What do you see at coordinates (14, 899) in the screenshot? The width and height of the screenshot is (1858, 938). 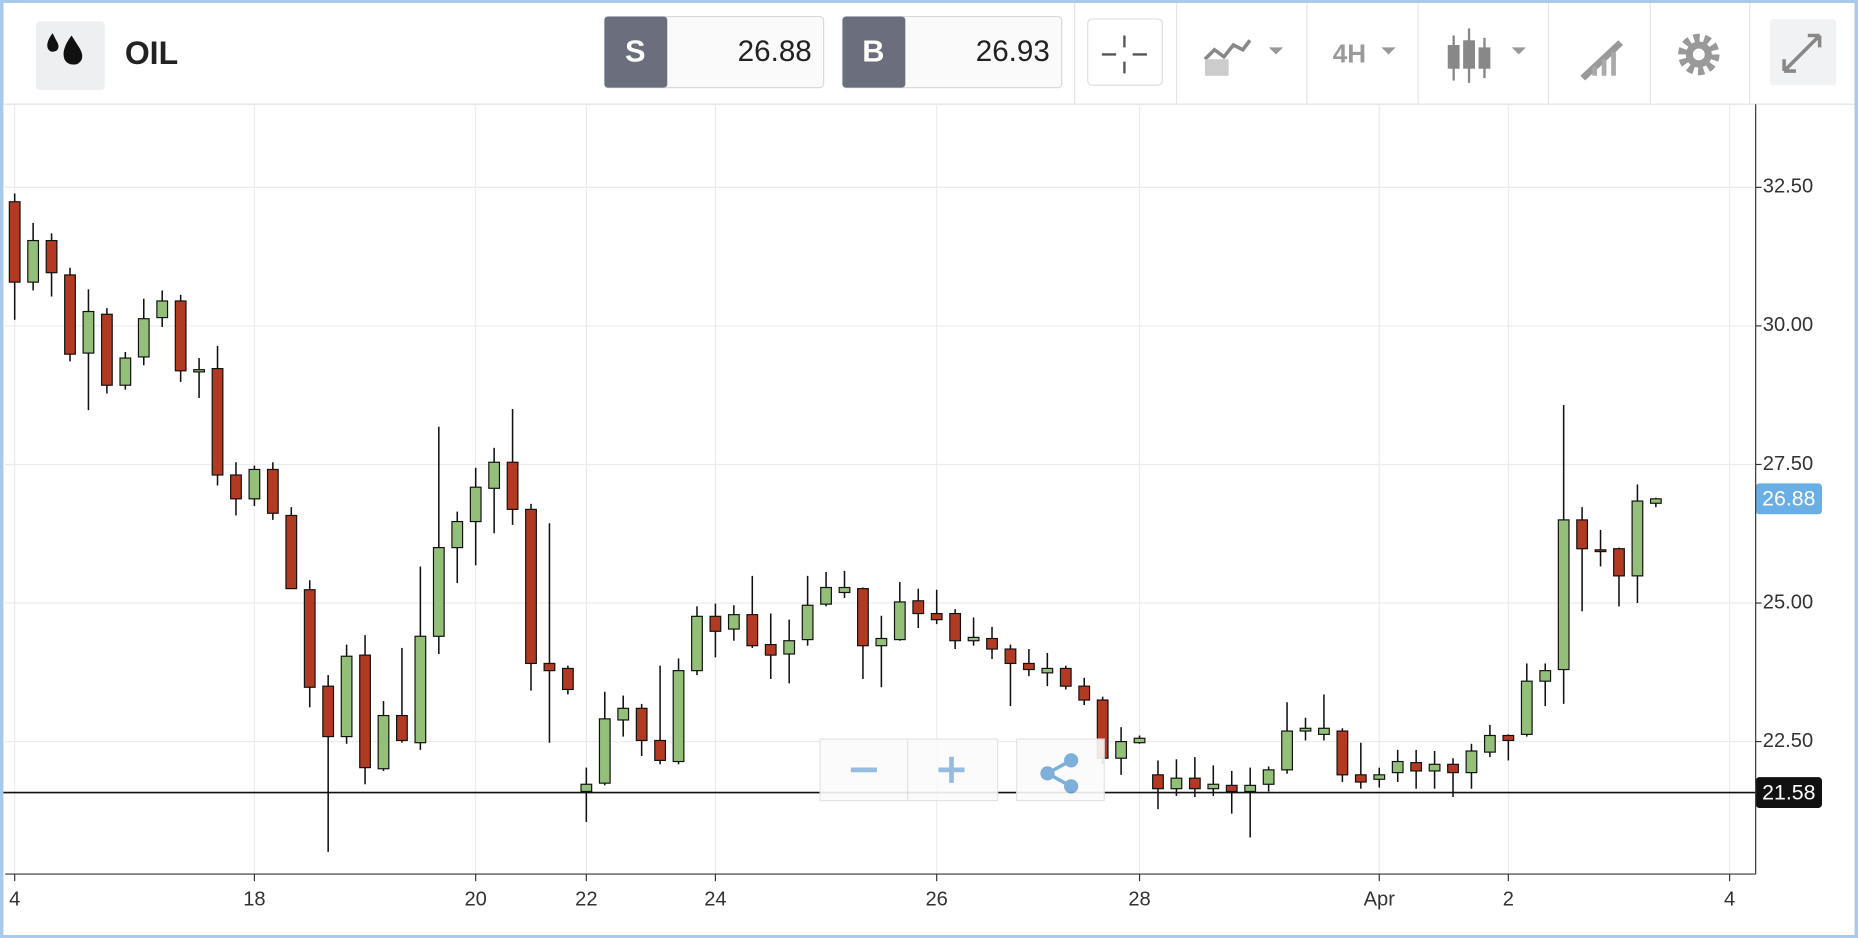 I see `x-tick-label: 4` at bounding box center [14, 899].